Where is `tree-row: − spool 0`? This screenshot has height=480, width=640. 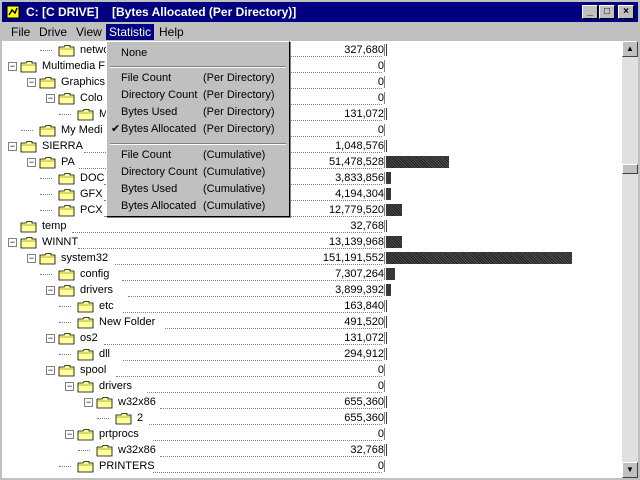 tree-row: − spool 0 is located at coordinates (312, 370).